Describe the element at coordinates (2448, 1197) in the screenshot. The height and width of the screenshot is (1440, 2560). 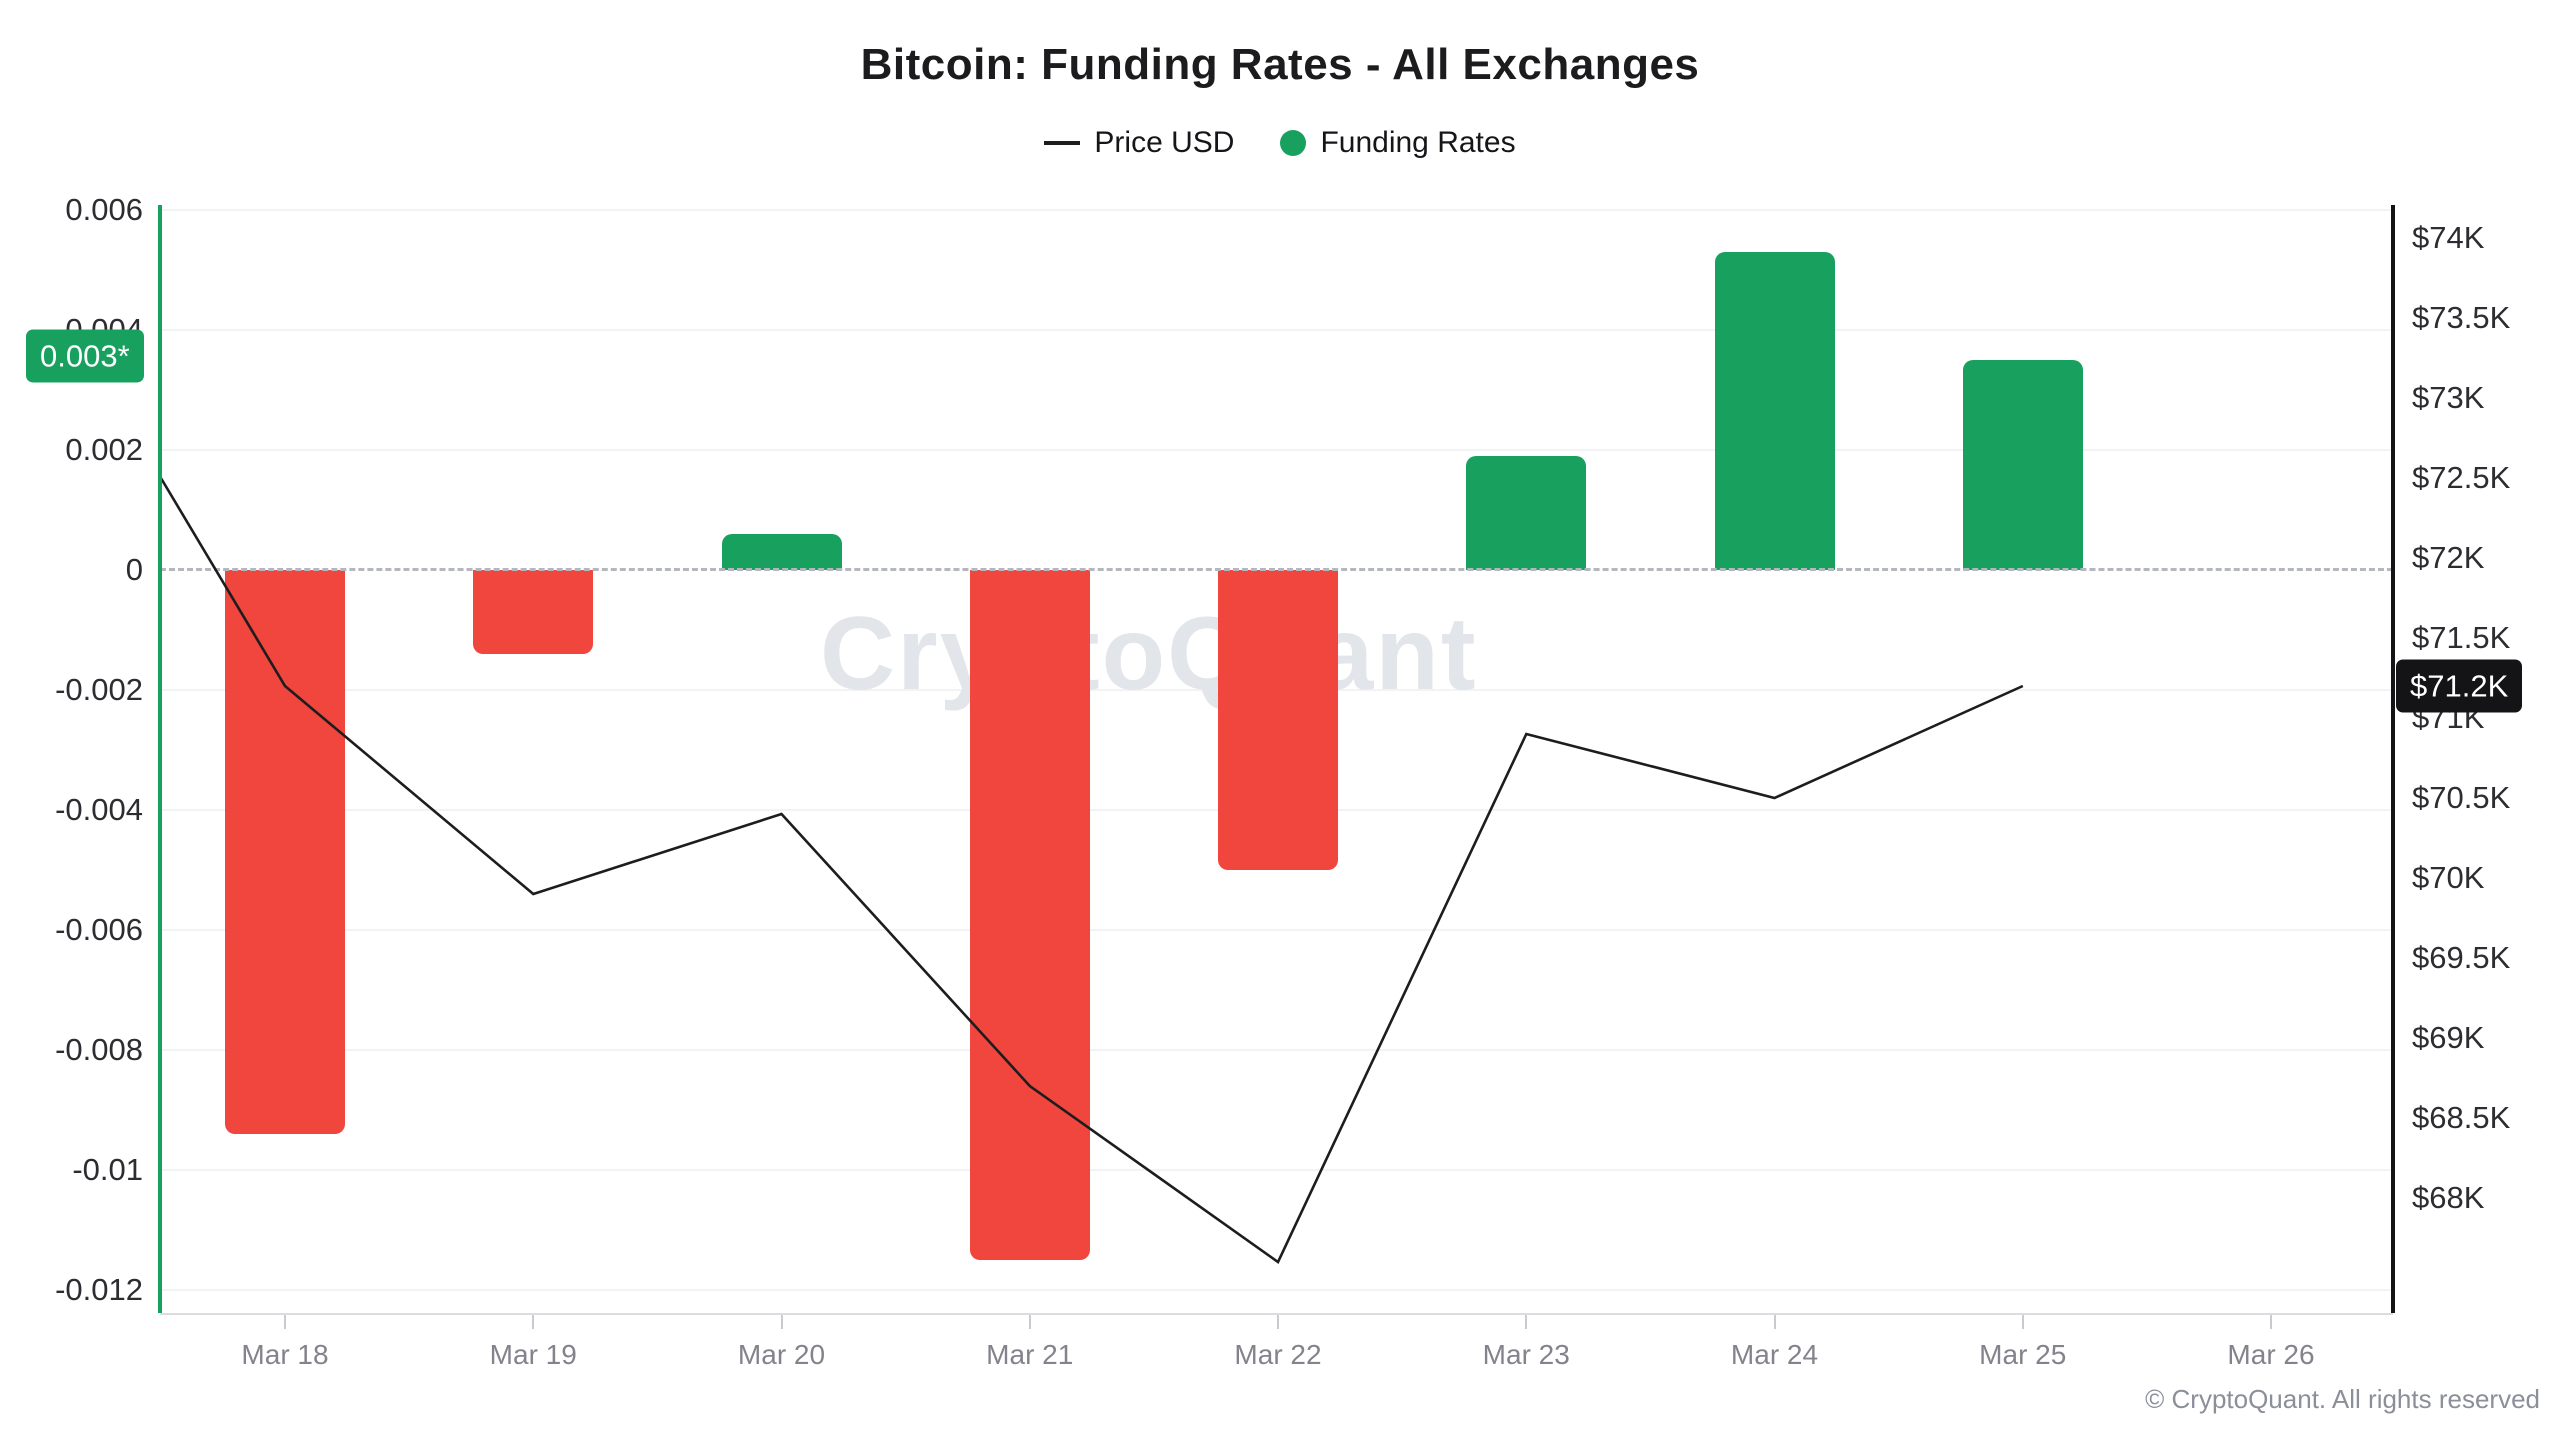
I see `right-axis-tick-label: $68K` at that location.